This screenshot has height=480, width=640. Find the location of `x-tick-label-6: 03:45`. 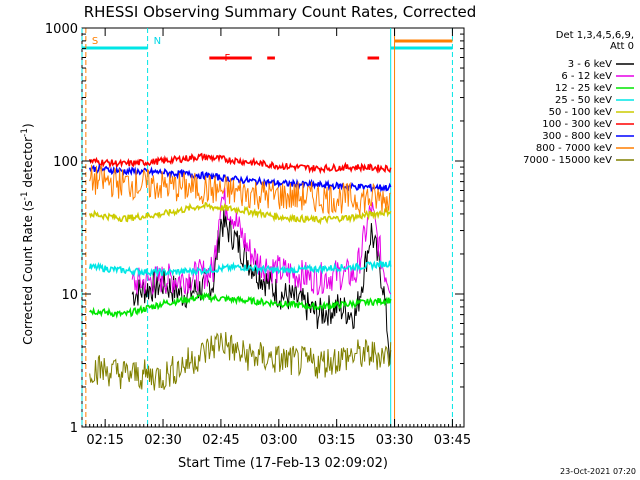

x-tick-label-6: 03:45 is located at coordinates (452, 440).